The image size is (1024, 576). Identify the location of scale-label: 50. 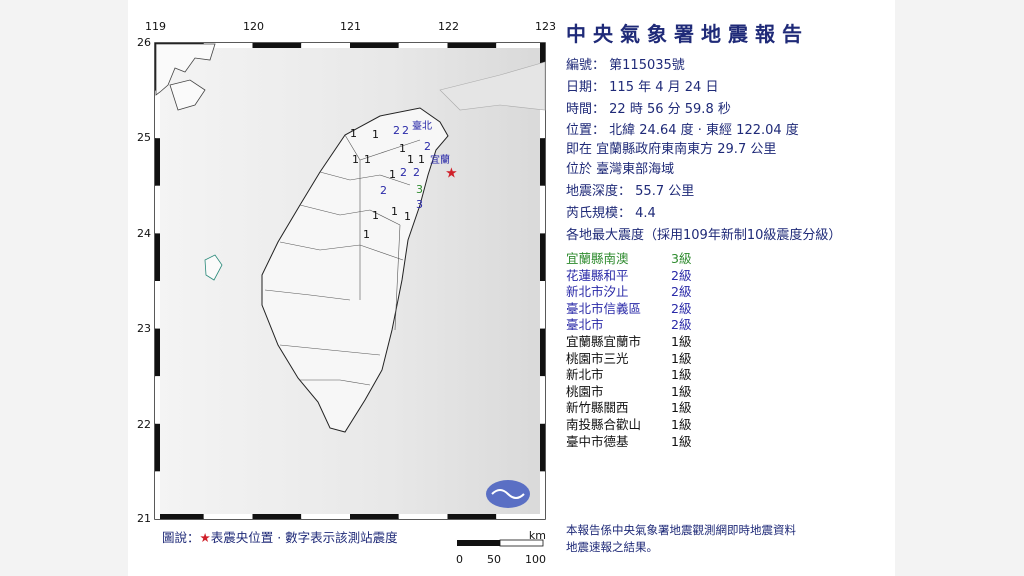
(494, 559).